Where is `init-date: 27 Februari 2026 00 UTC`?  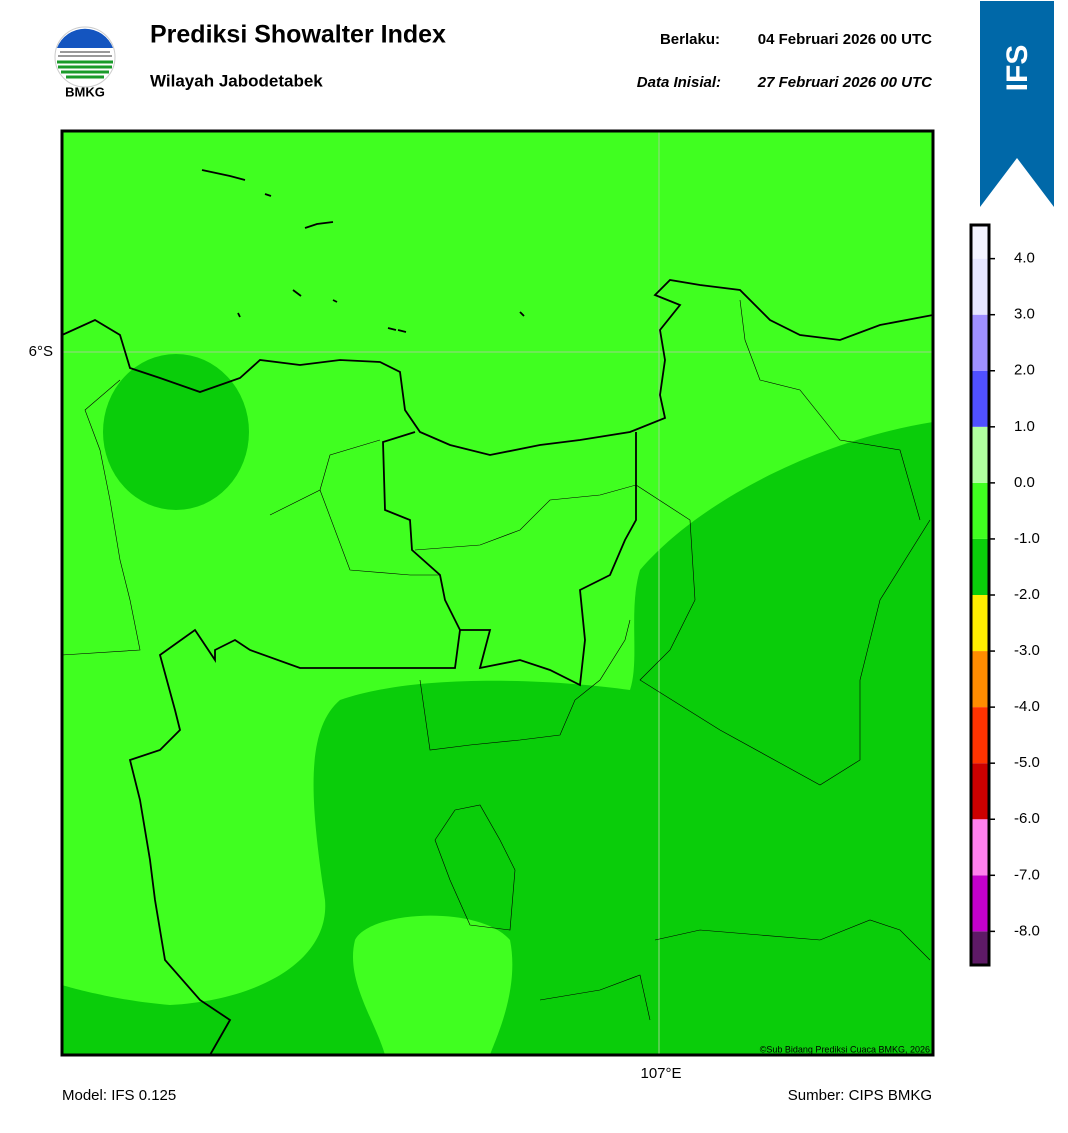
init-date: 27 Februari 2026 00 UTC is located at coordinates (845, 82).